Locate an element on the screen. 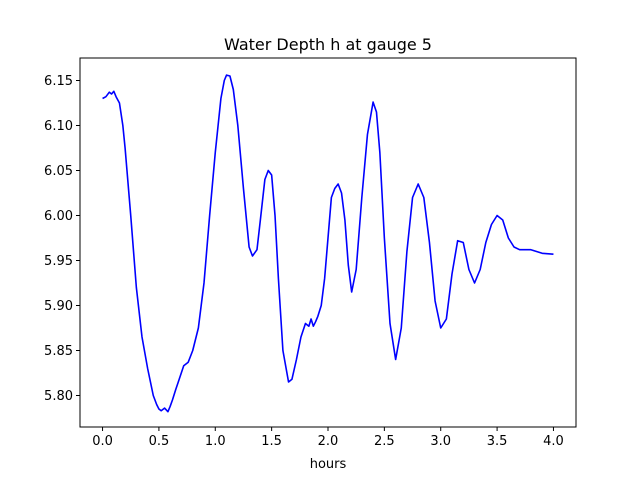  x-tick-label: 2.0 is located at coordinates (328, 441).